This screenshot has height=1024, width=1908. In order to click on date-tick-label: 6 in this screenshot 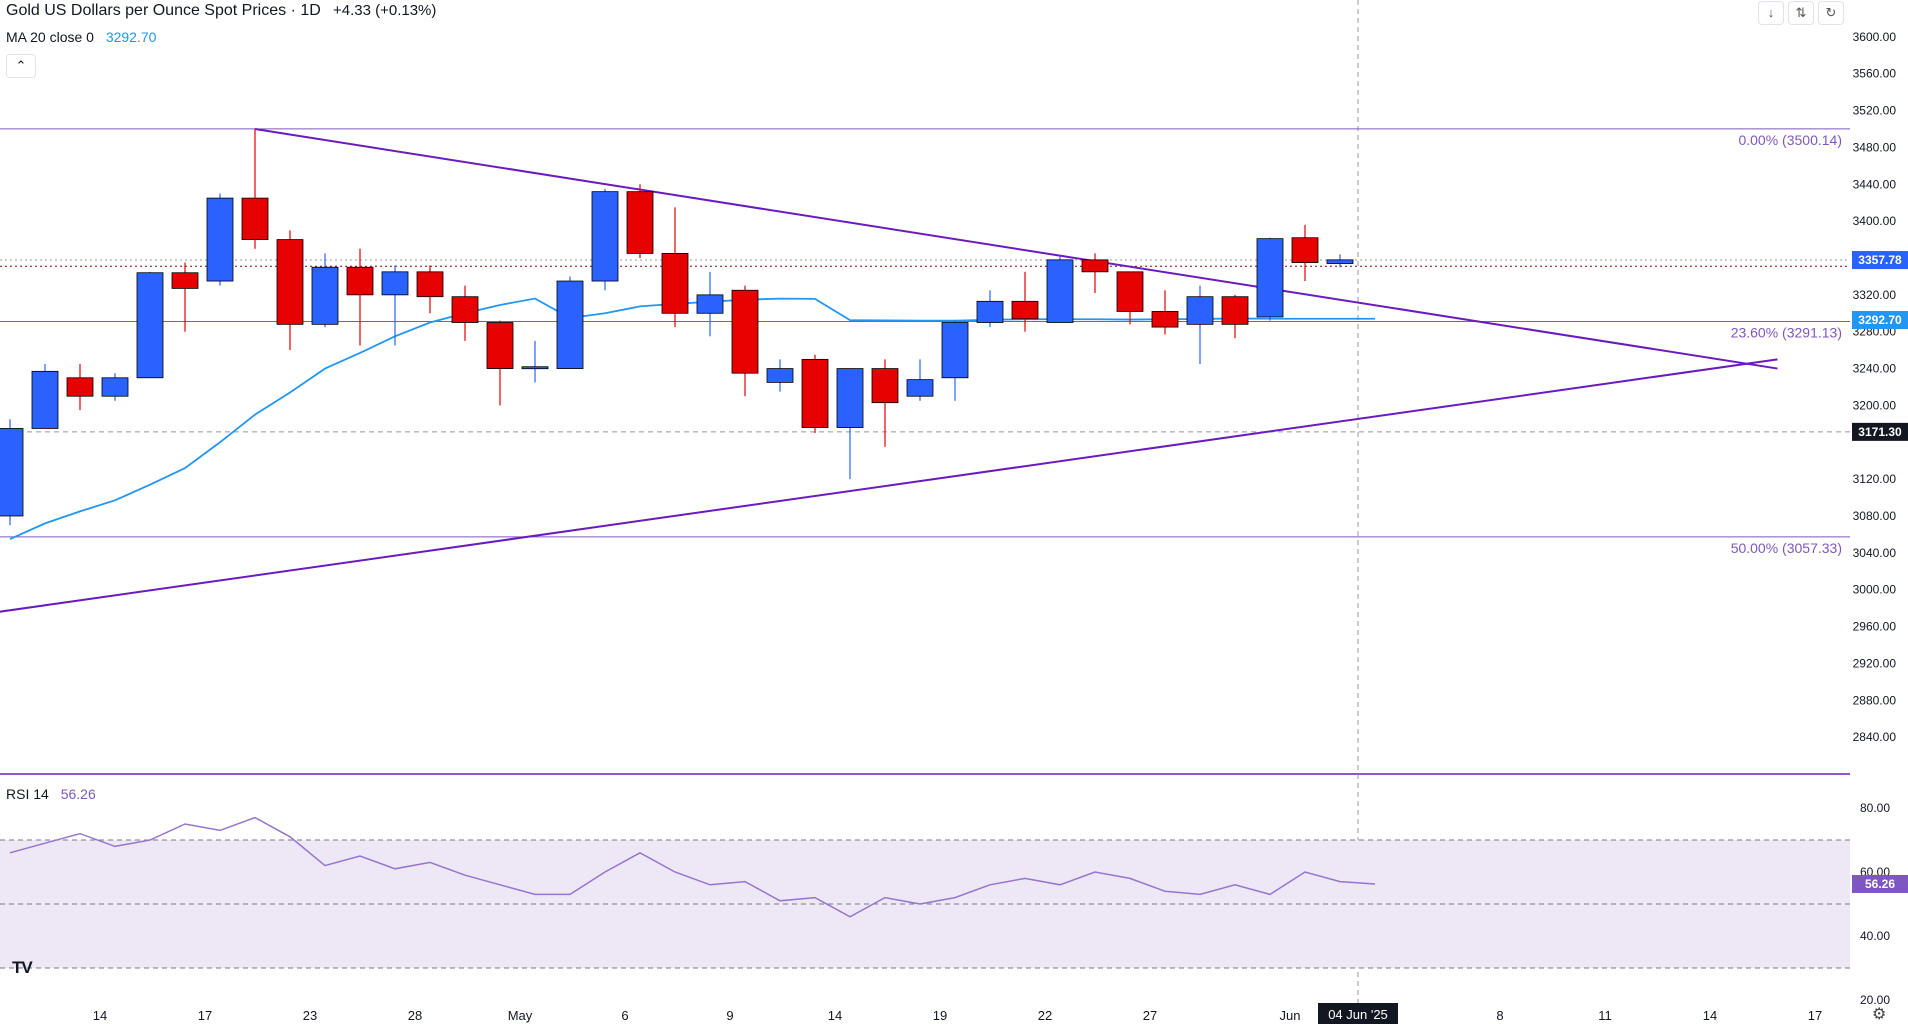, I will do `click(624, 1015)`.